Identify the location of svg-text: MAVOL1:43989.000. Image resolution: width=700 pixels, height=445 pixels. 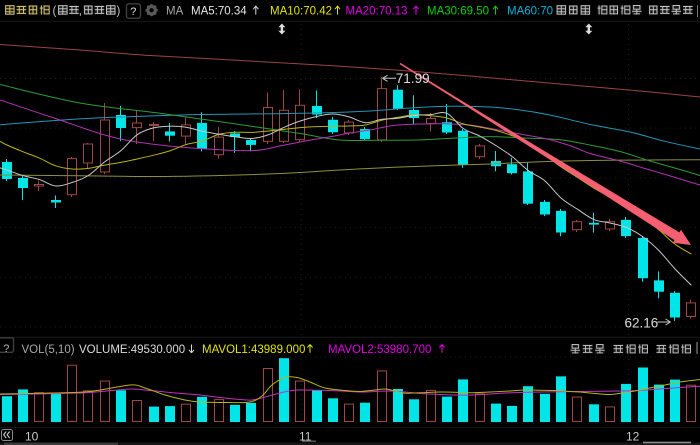
(253, 350).